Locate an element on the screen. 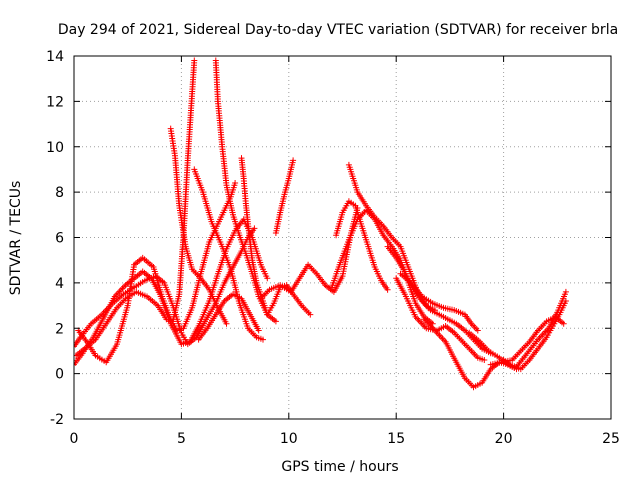 This screenshot has width=640, height=480. y-tick-label: 14 is located at coordinates (55, 57).